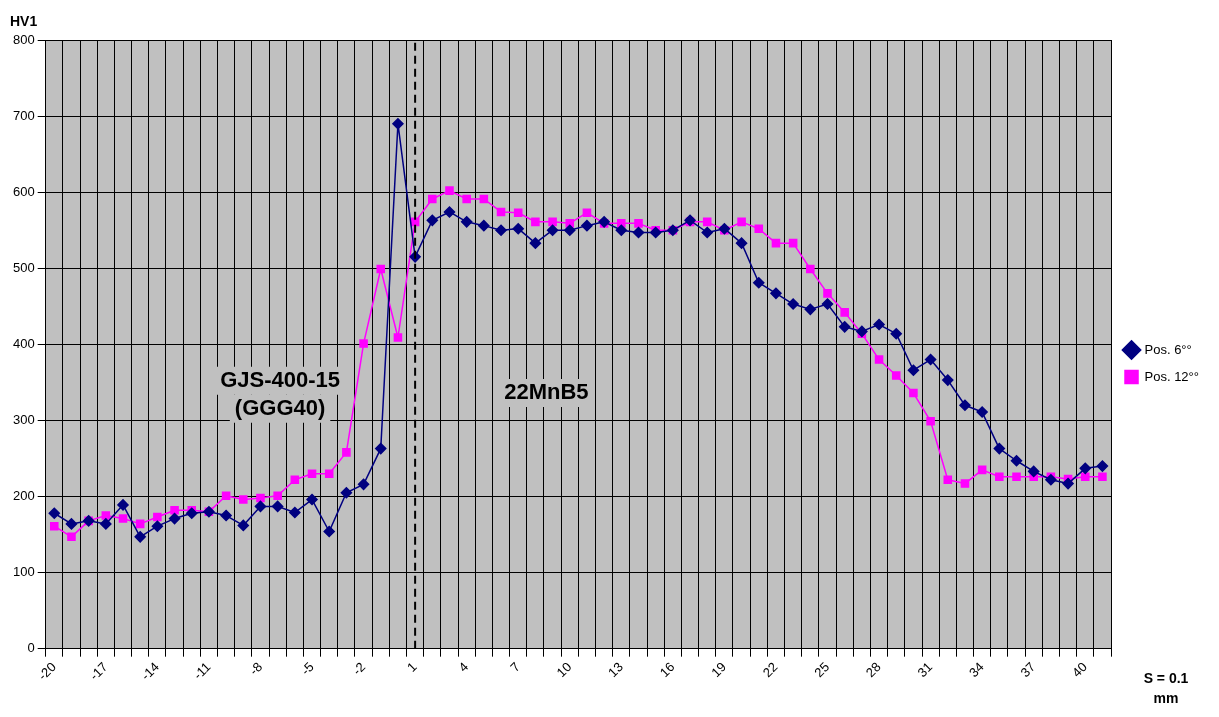 The width and height of the screenshot is (1219, 717). Describe the element at coordinates (24, 20) in the screenshot. I see `y-axis-title: HV1` at that location.